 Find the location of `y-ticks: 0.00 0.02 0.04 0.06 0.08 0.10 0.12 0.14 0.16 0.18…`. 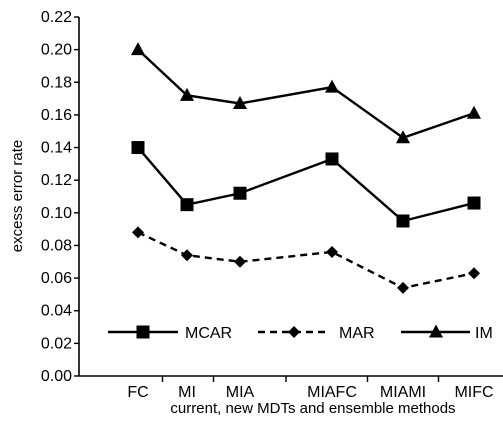

y-ticks: 0.00 0.02 0.04 0.06 0.08 0.10 0.12 0.14 0.16 0.18… is located at coordinates (60, 197).